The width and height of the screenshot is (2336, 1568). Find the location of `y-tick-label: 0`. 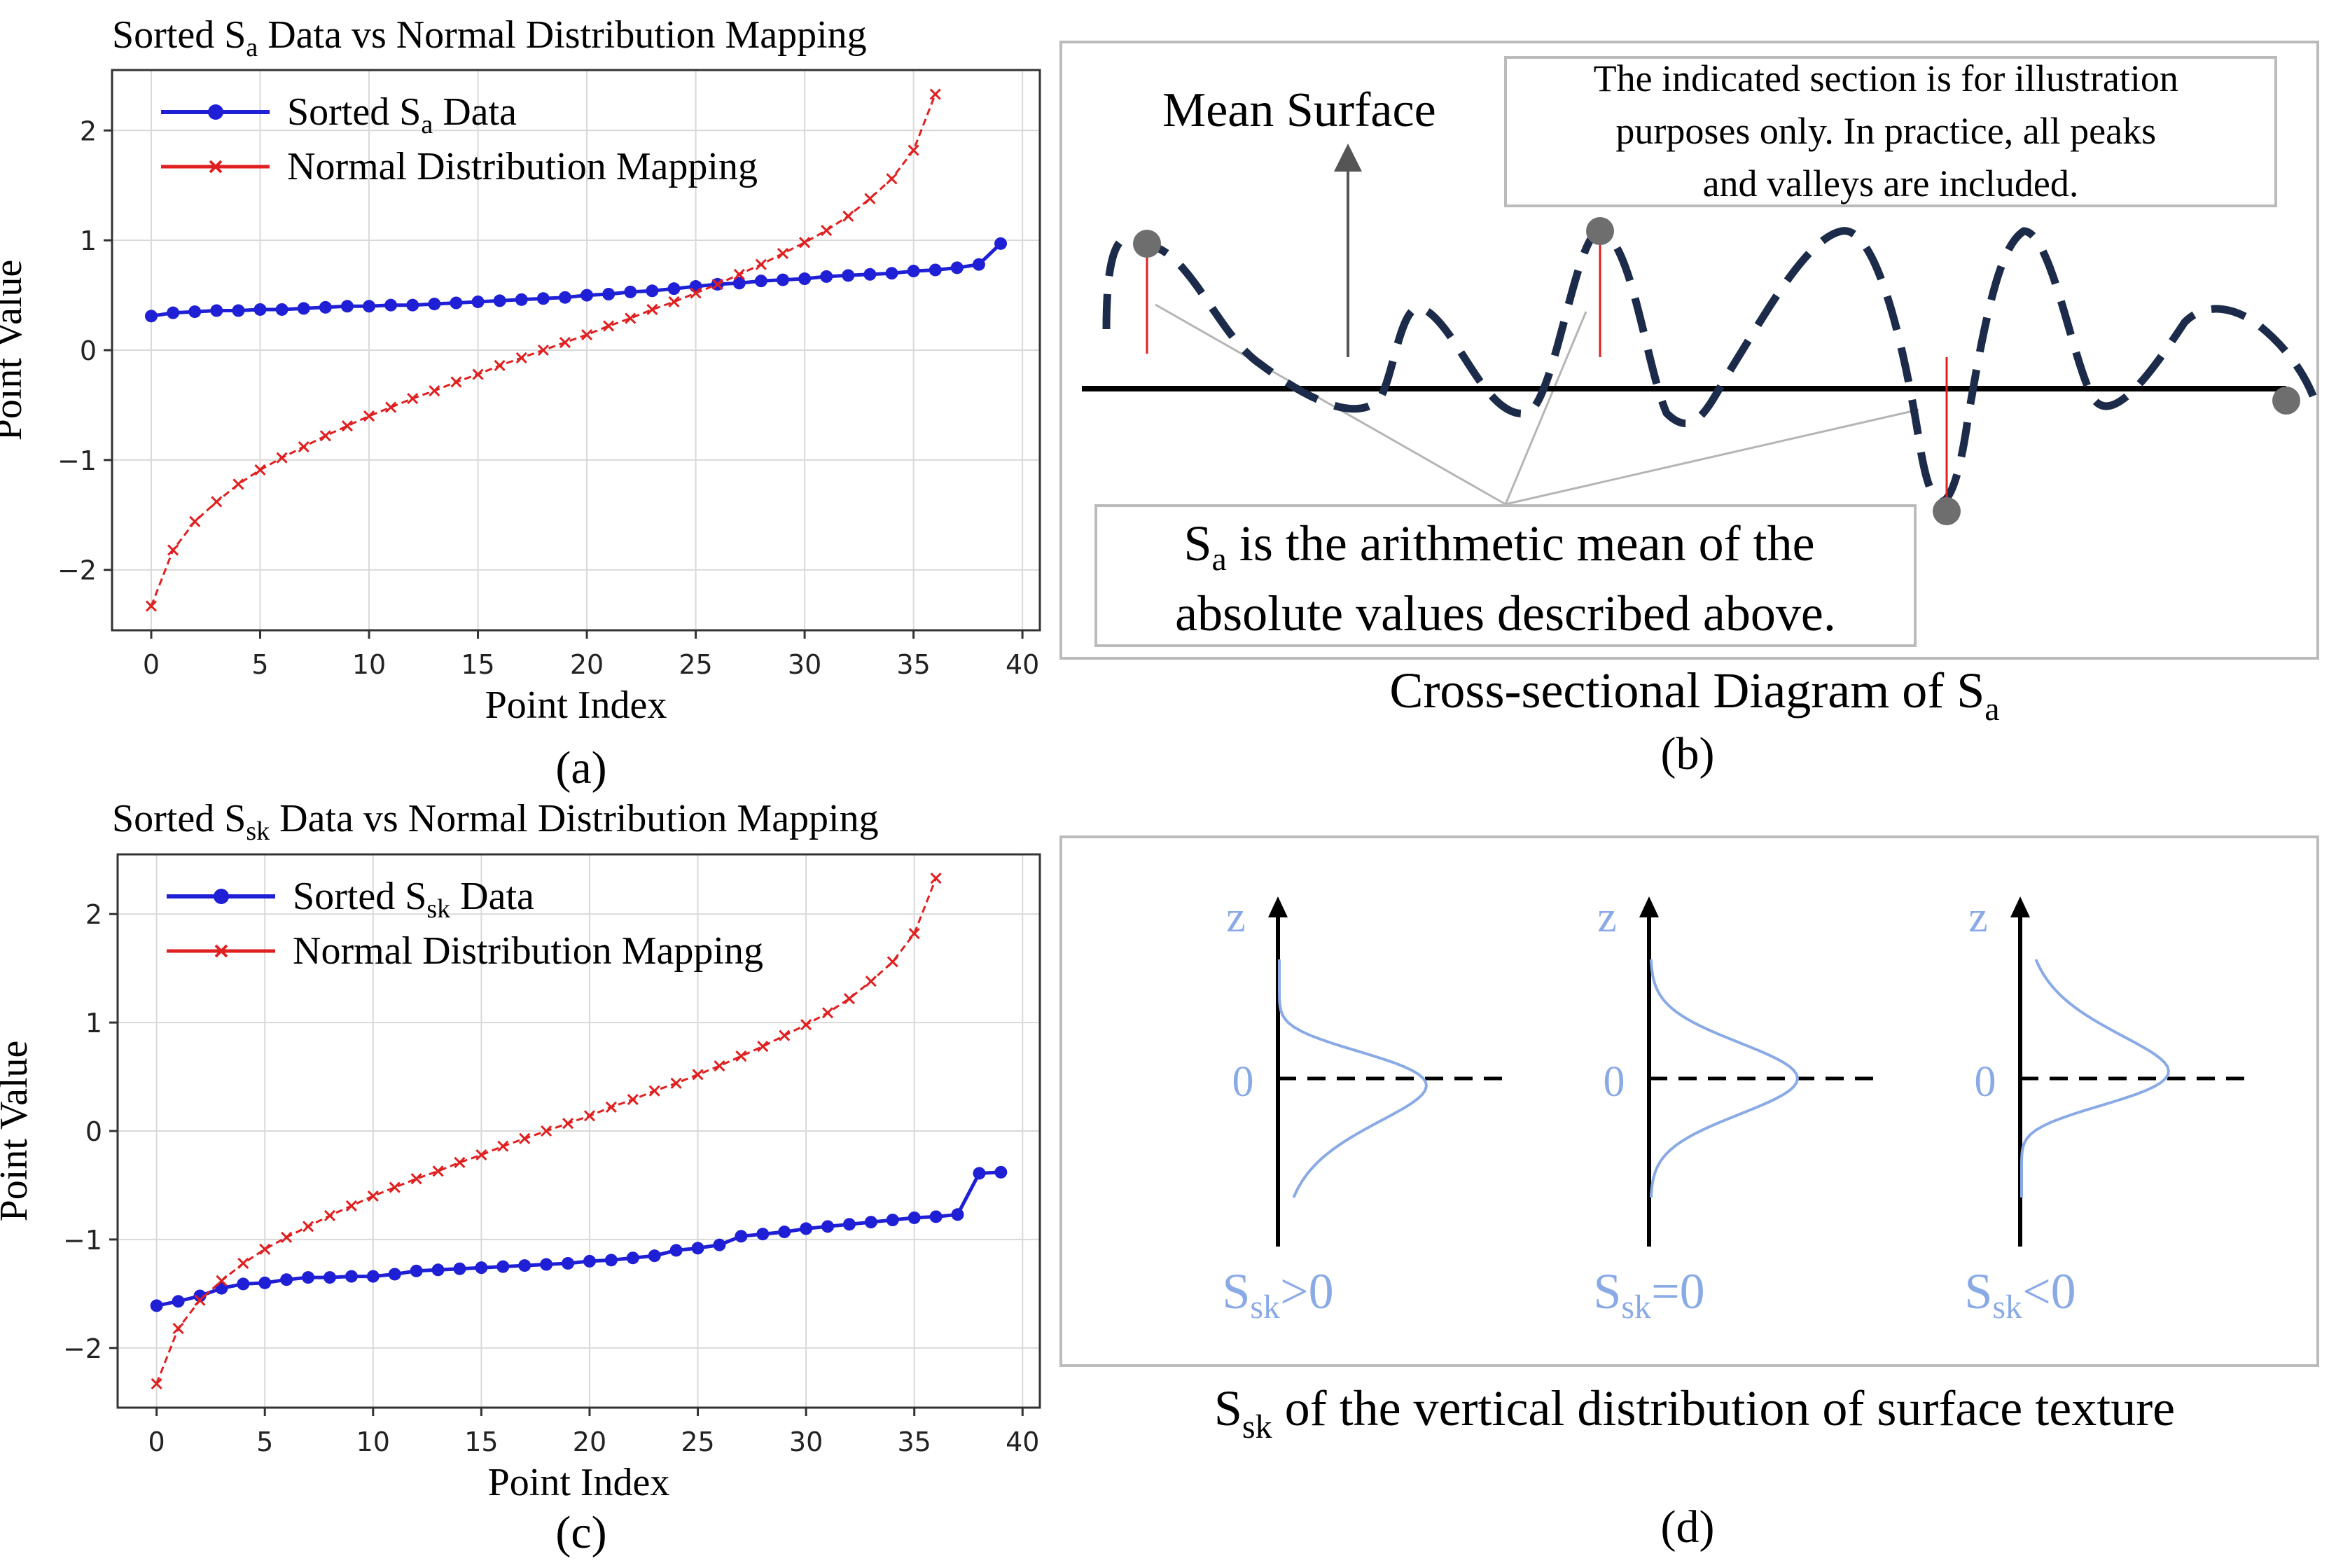

y-tick-label: 0 is located at coordinates (93, 1131).